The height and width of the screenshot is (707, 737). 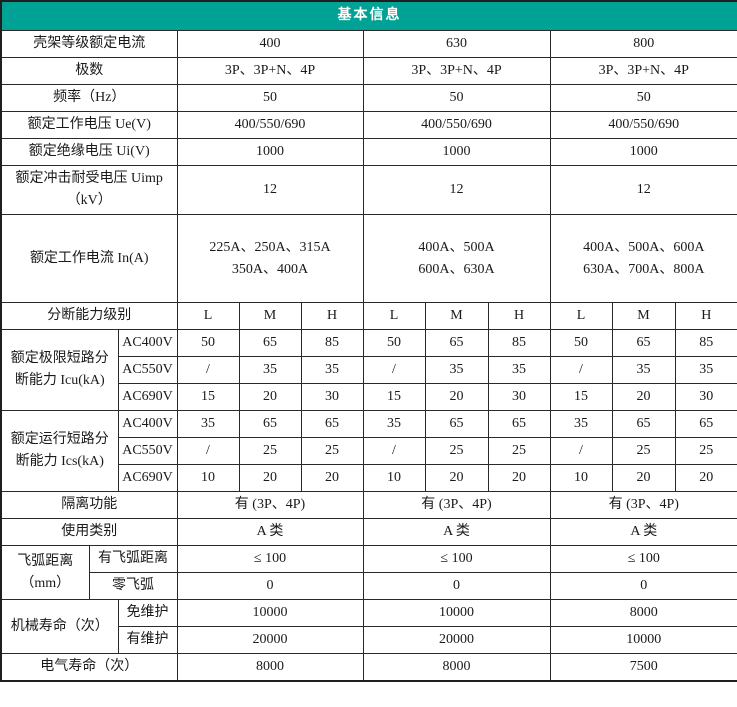 I want to click on sub-label: 有维护, so click(x=147, y=640).